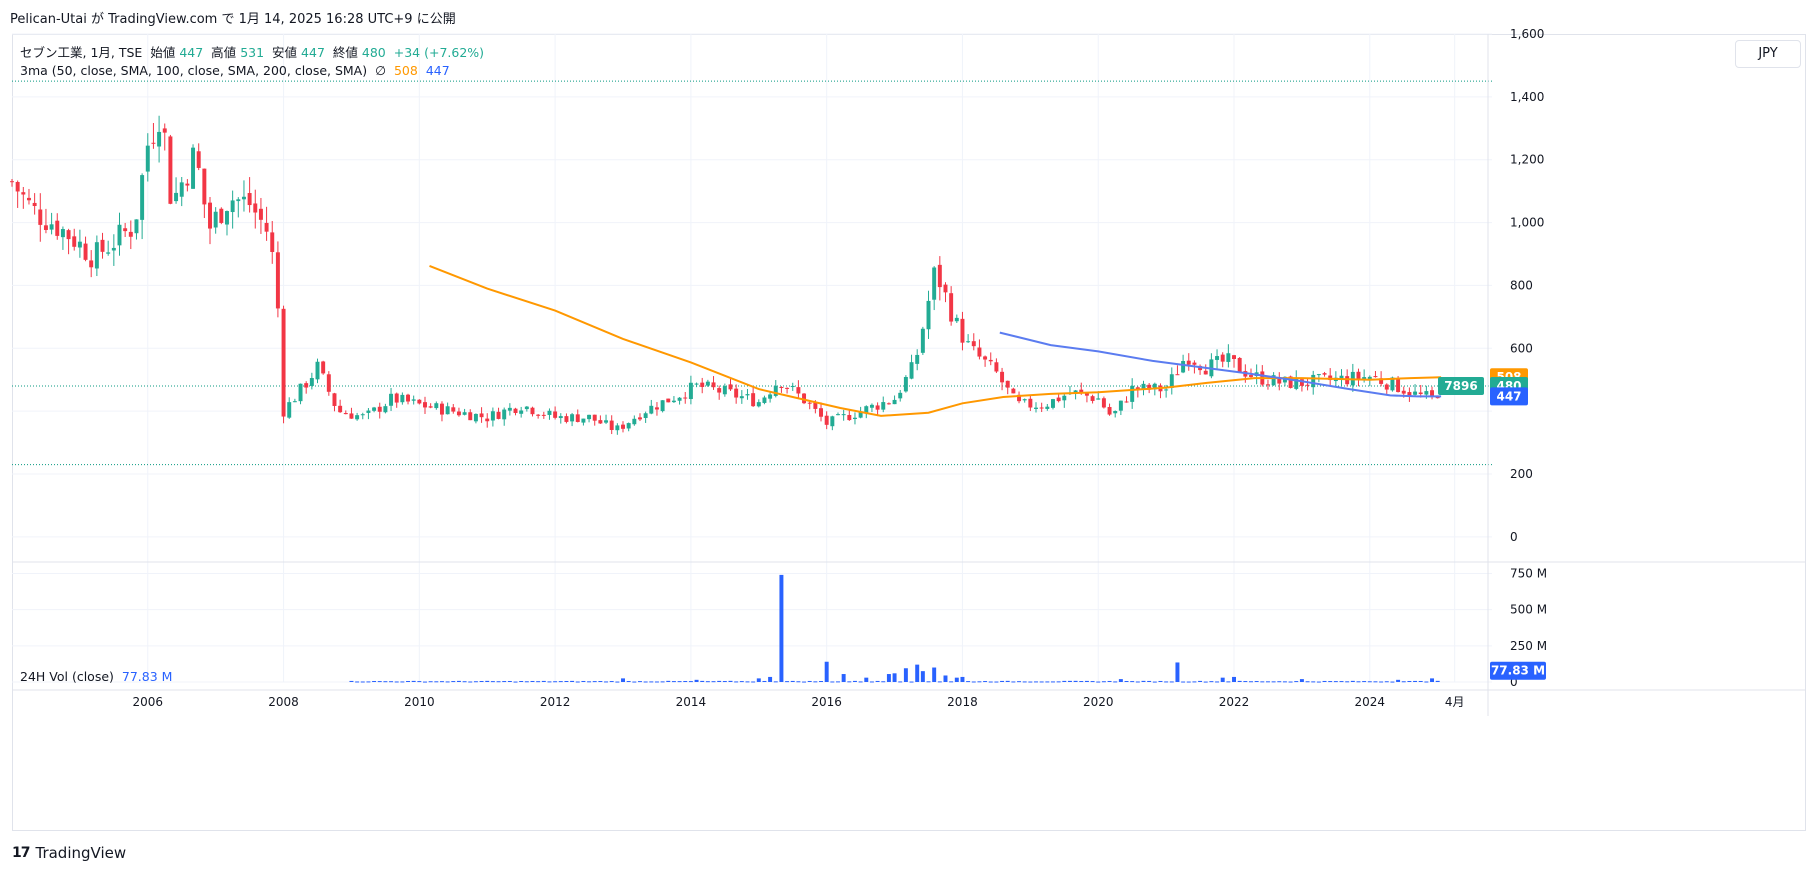  Describe the element at coordinates (1460, 386) in the screenshot. I see `close-countdown-label: 7896` at that location.